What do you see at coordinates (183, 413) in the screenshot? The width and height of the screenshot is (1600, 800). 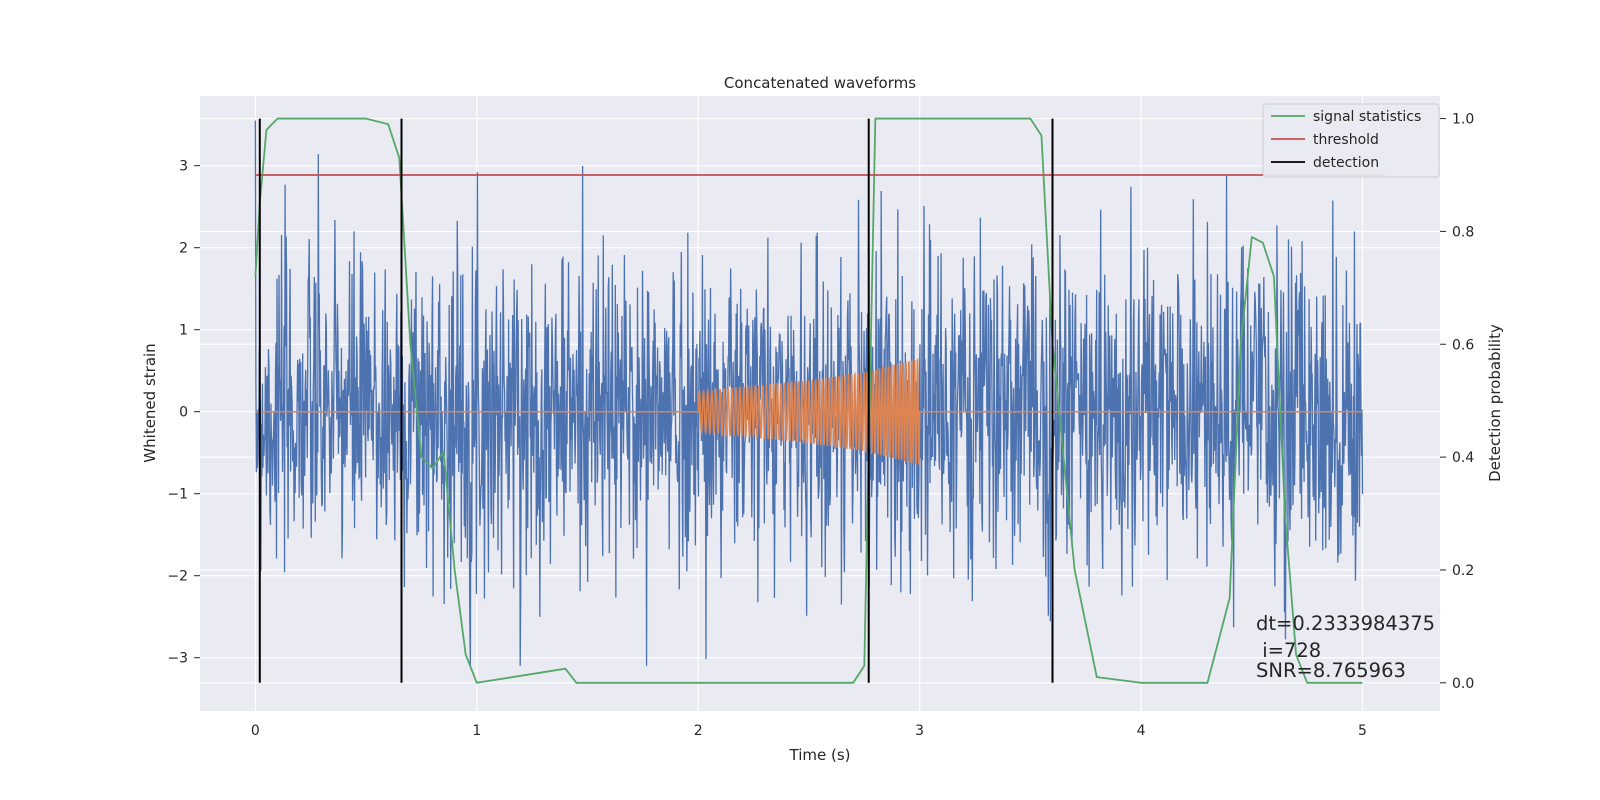 I see `y-left-tick-label: 0` at bounding box center [183, 413].